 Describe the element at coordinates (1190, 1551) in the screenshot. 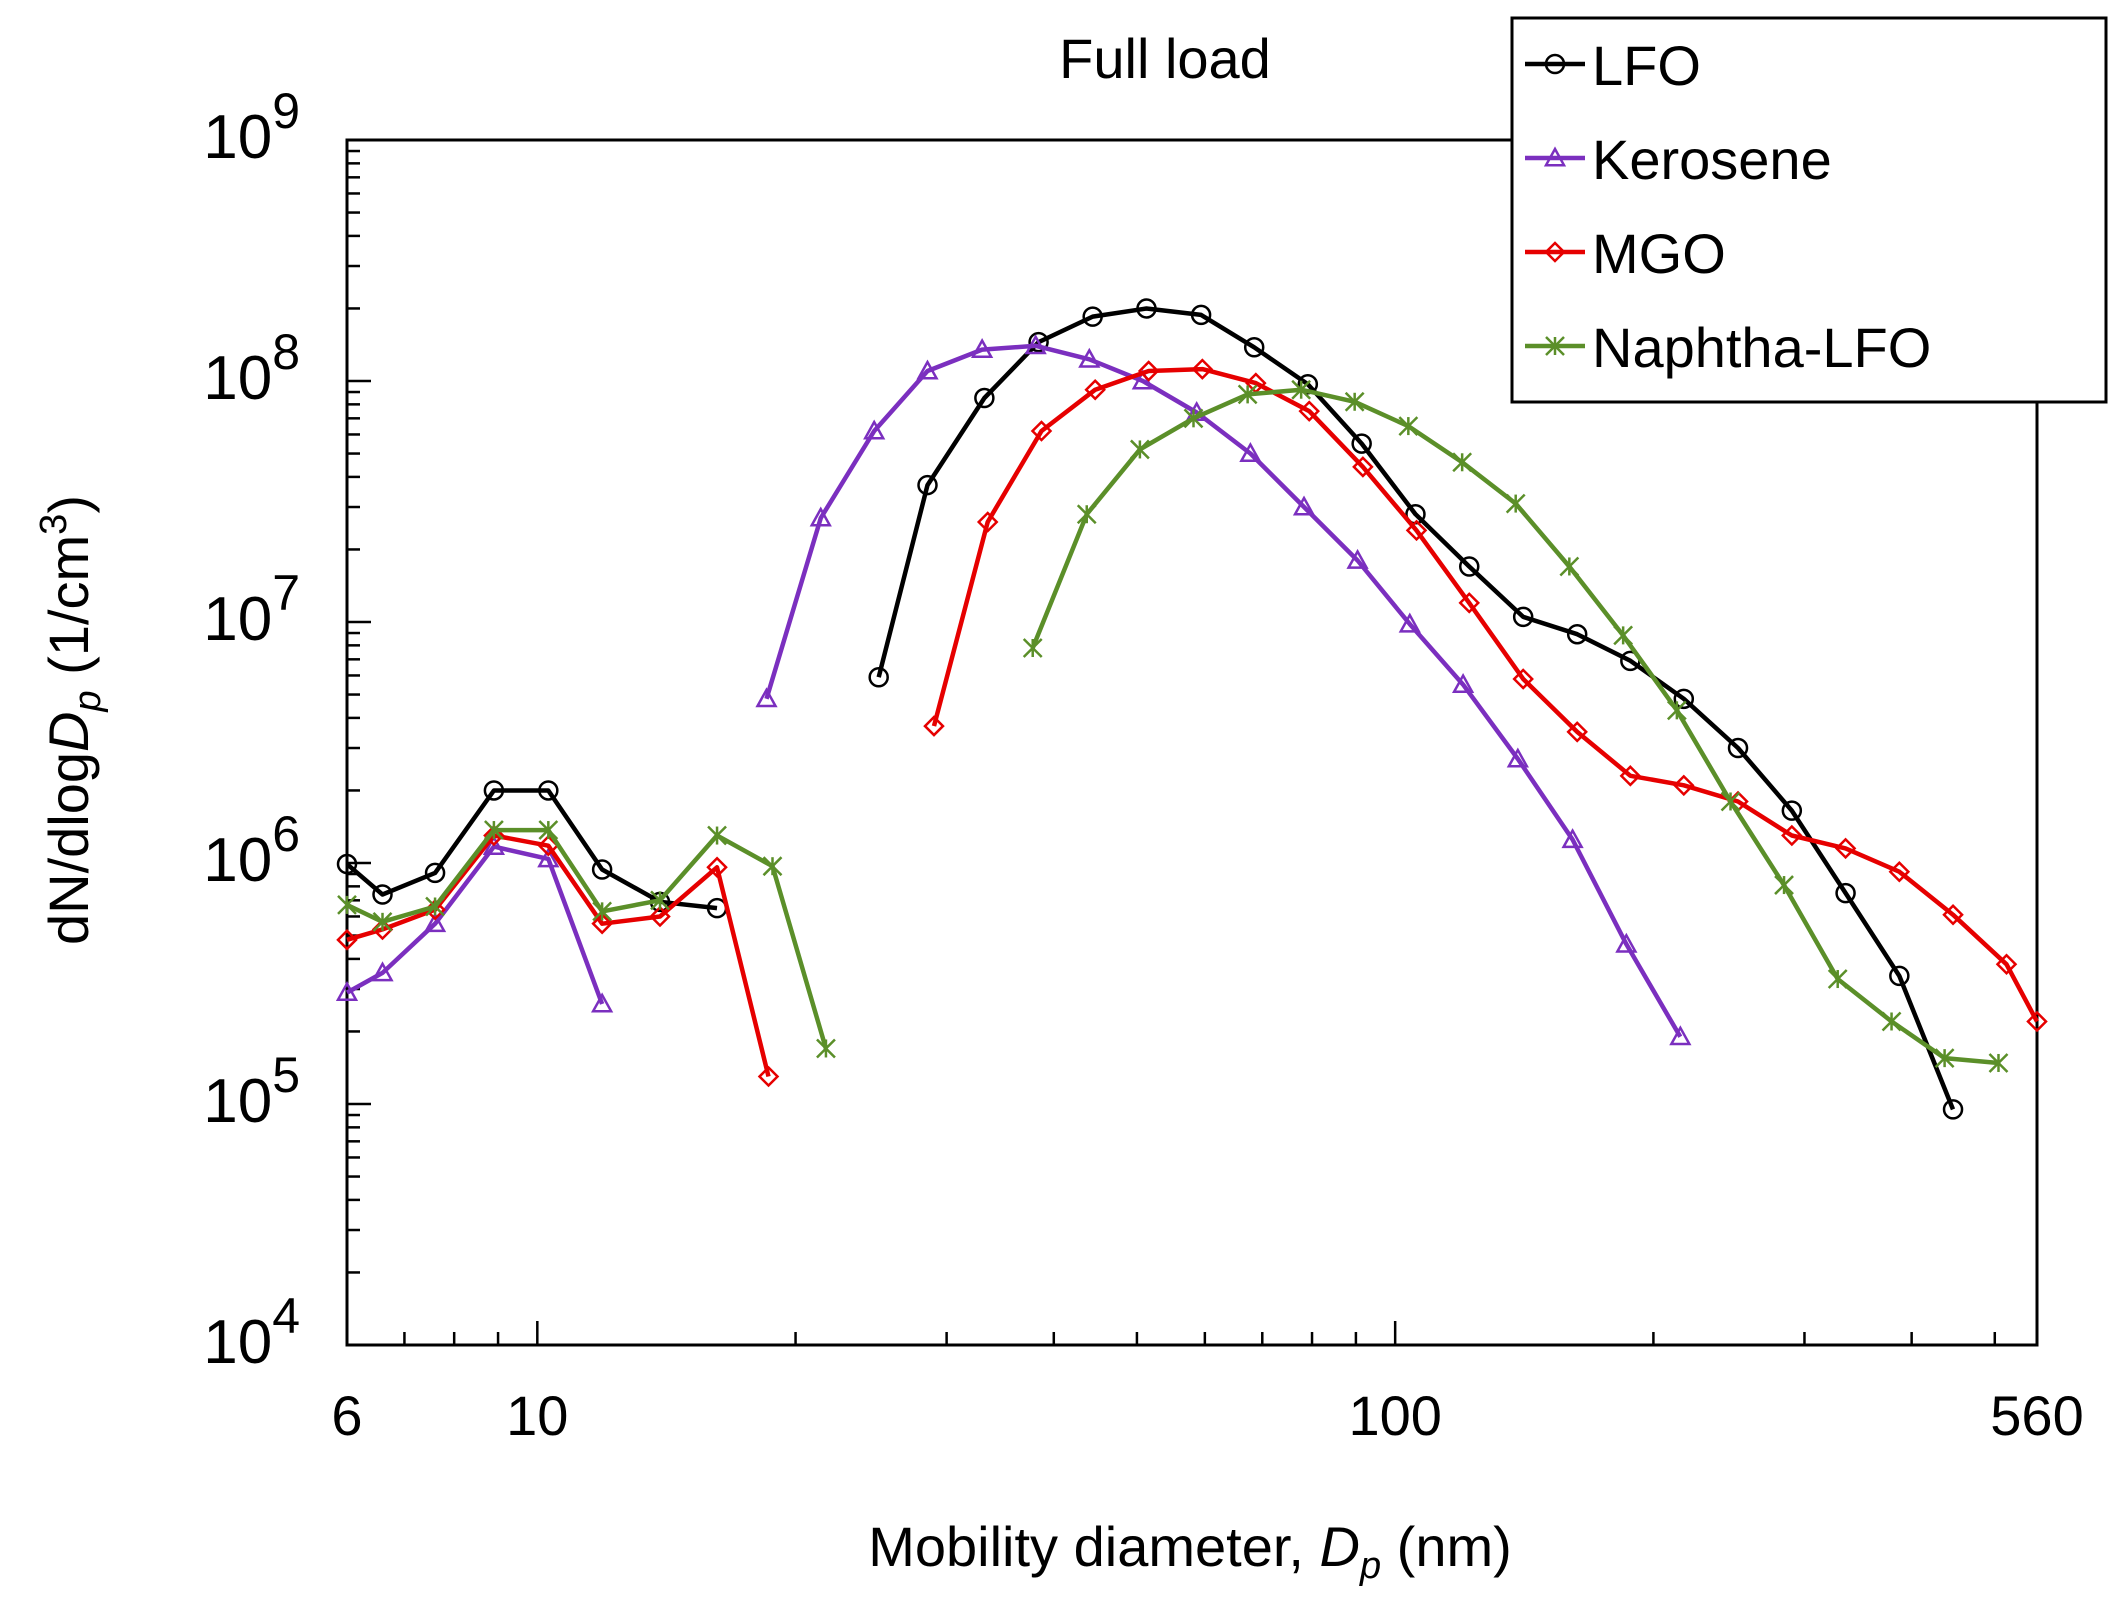

I see `x-axis-label: Mobility diameter, Dp (nm)` at that location.